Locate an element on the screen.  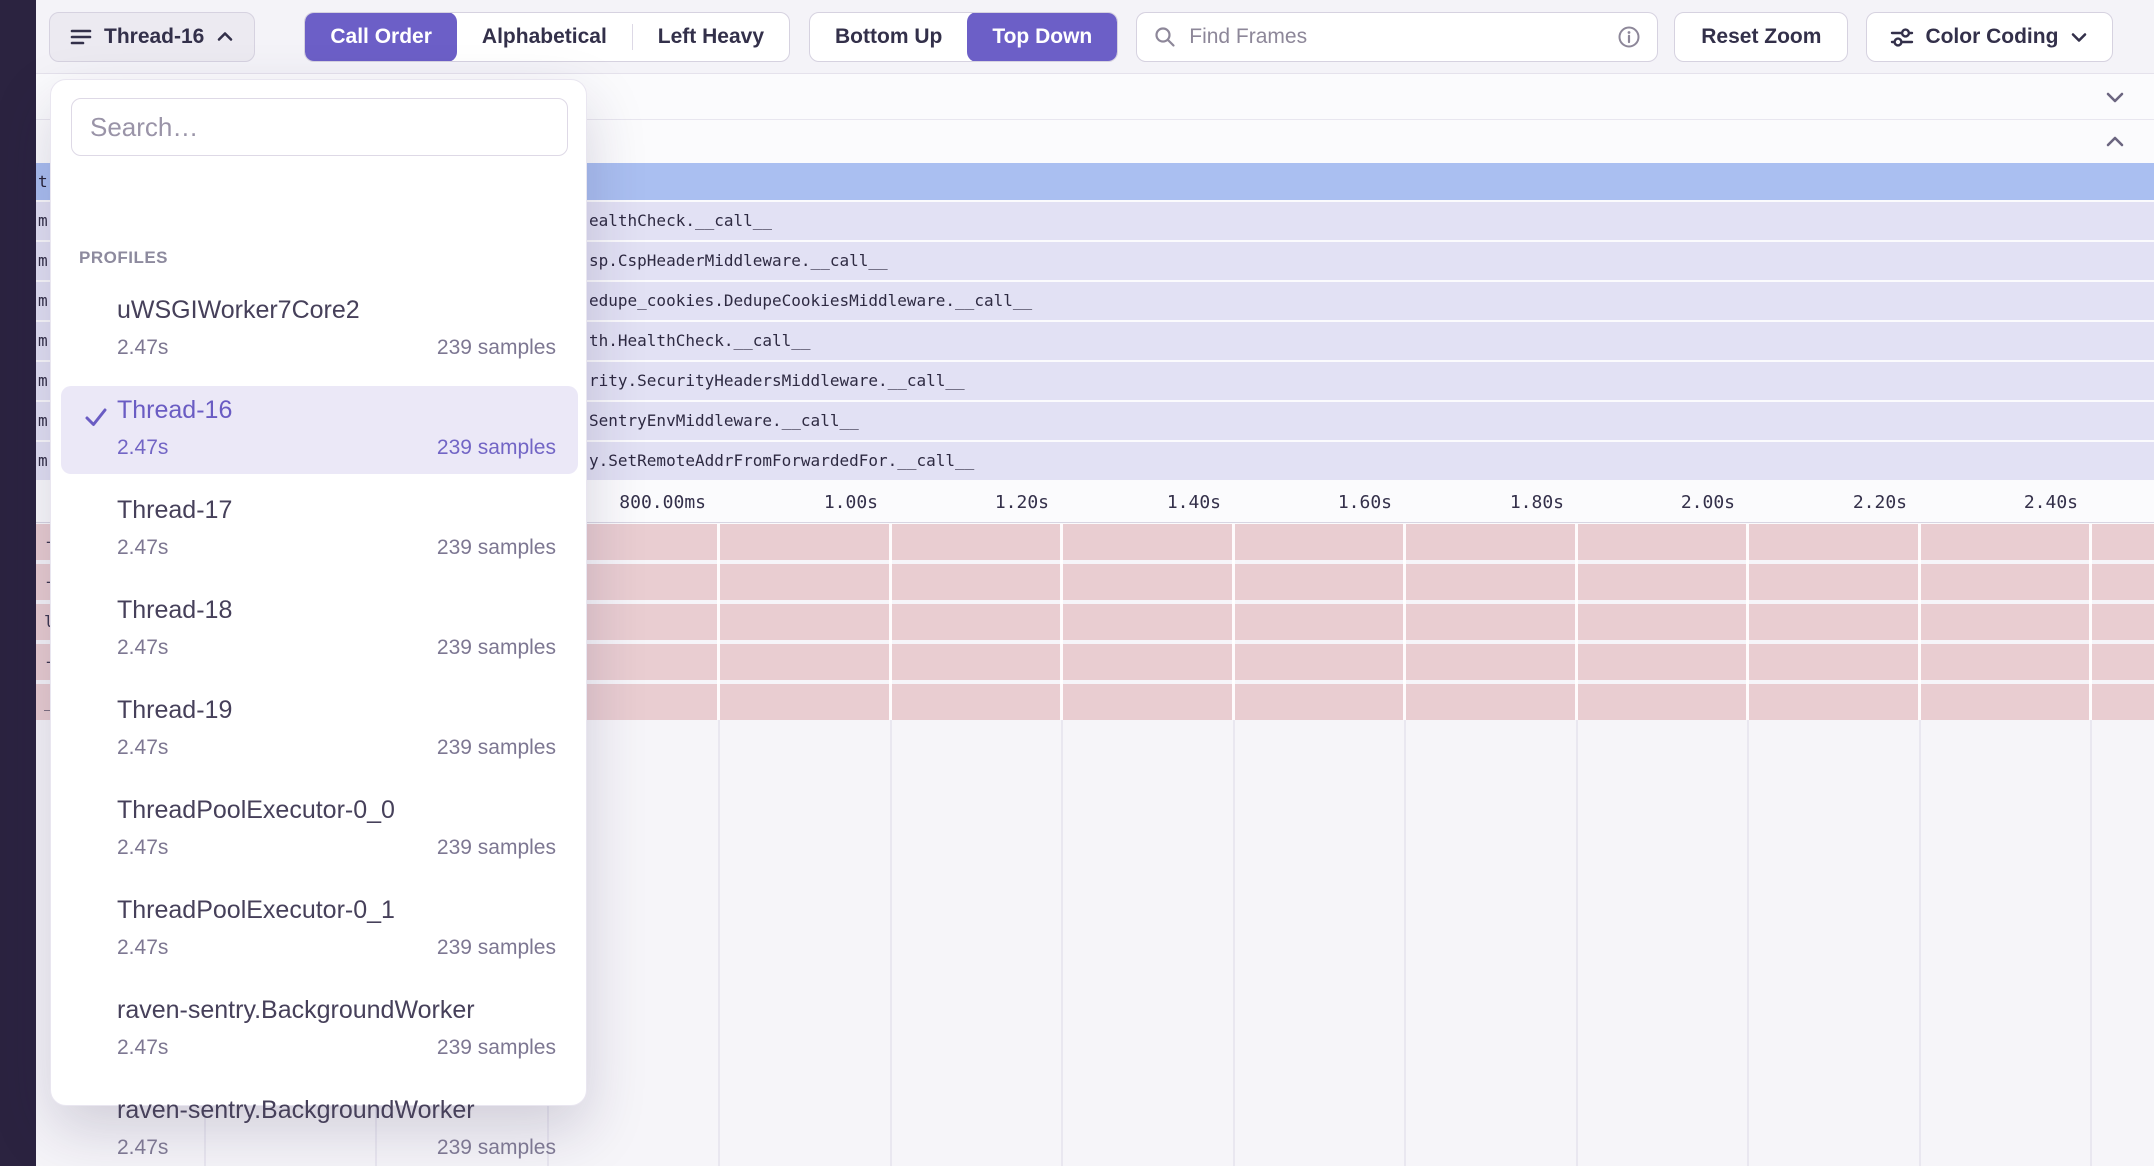
profile-list-item: ThreadPoolExecutor-0_0 2.47s 239 samples is located at coordinates (319, 830).